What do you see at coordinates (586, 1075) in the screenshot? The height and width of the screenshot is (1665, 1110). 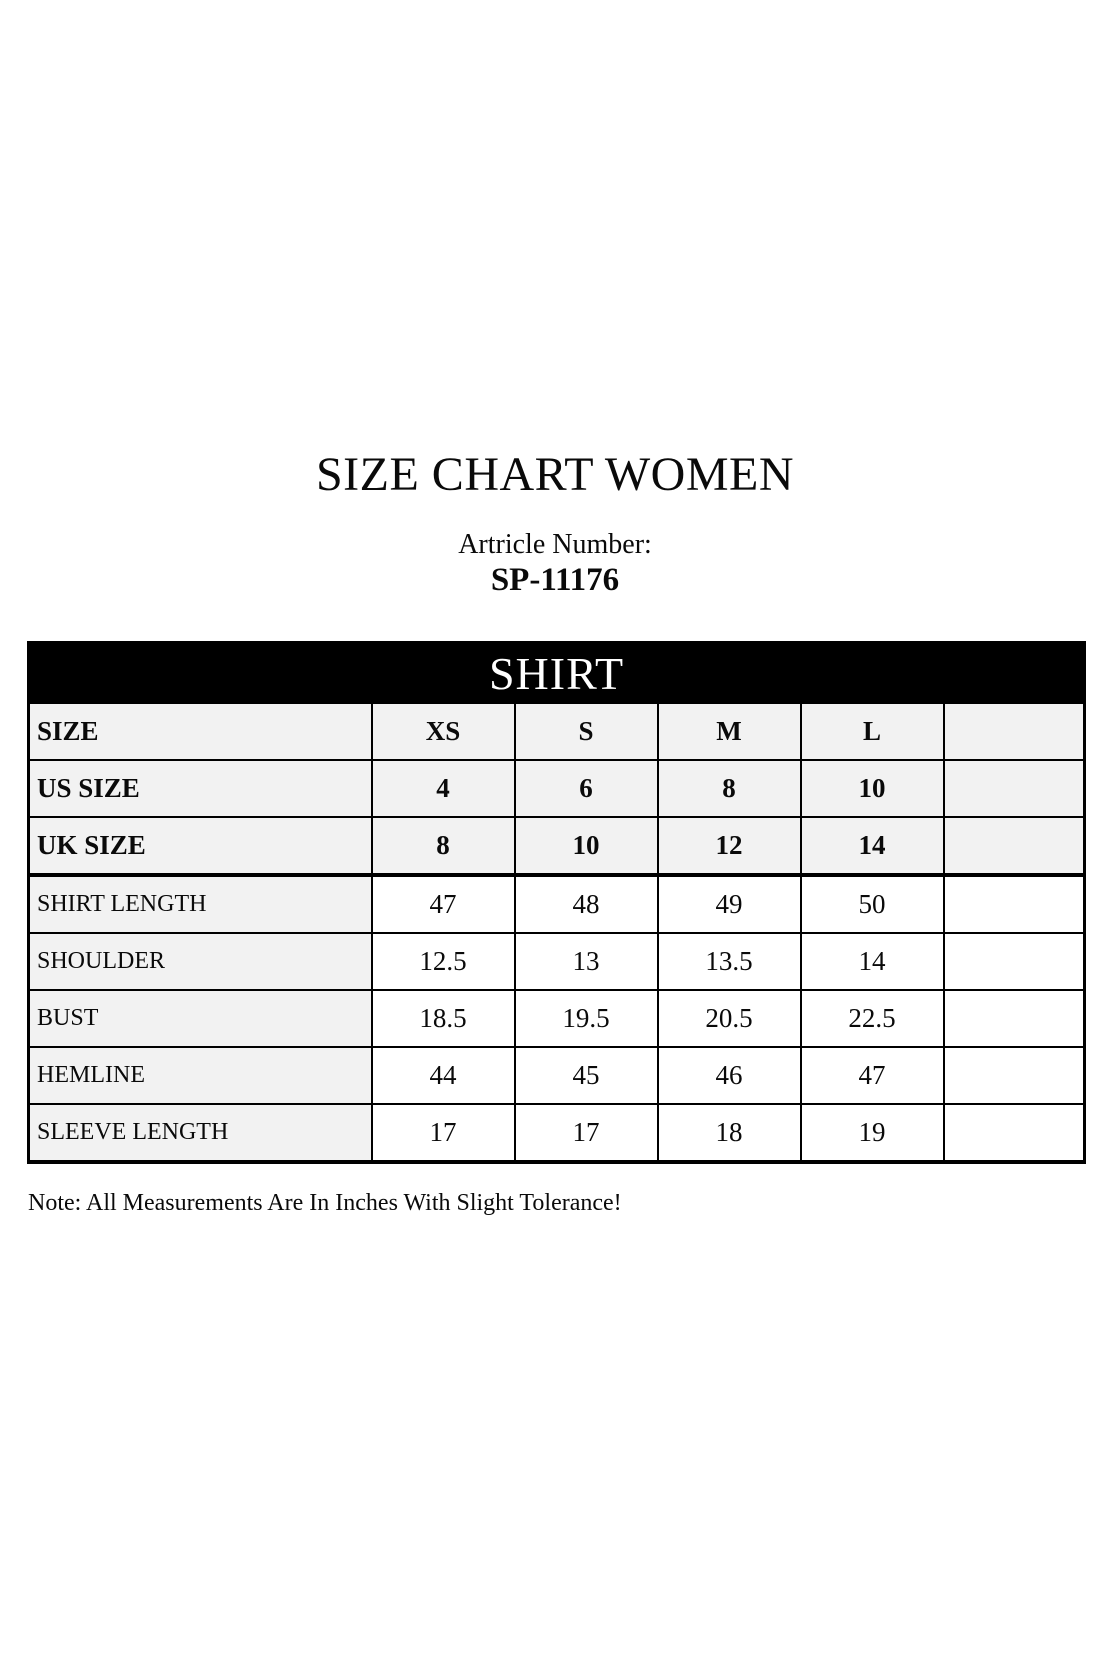 I see `table-cell: 45` at bounding box center [586, 1075].